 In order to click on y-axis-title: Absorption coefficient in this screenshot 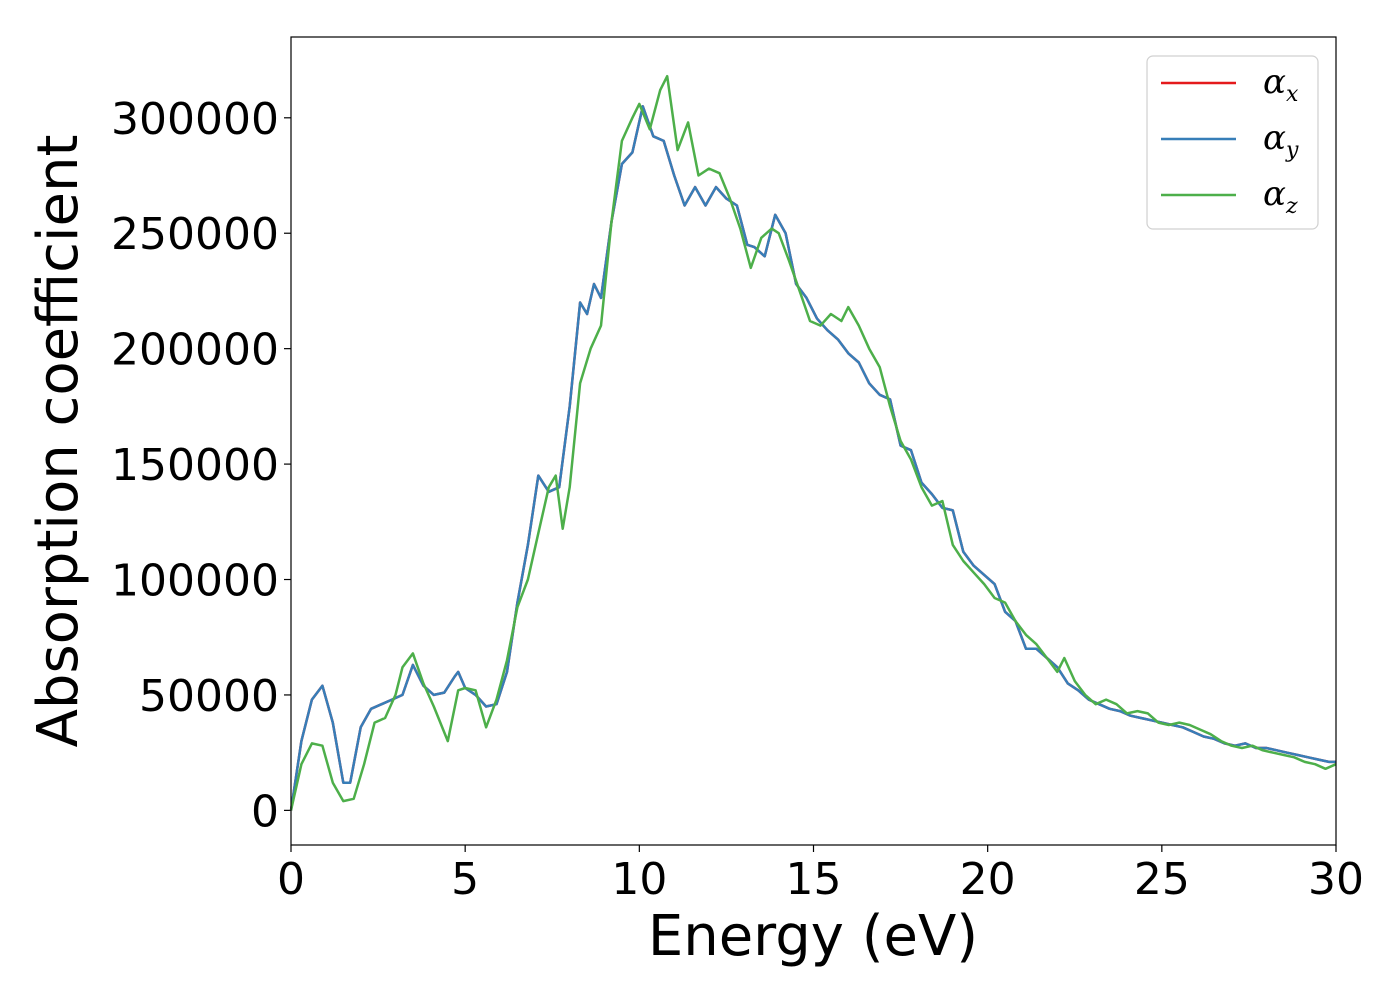, I will do `click(58, 441)`.